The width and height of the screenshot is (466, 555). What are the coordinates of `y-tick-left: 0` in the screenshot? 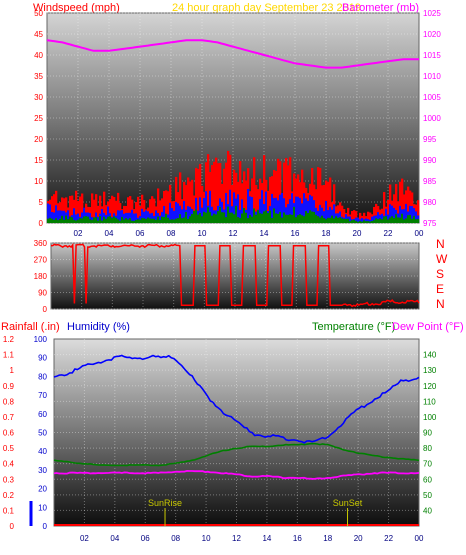 It's located at (41, 223).